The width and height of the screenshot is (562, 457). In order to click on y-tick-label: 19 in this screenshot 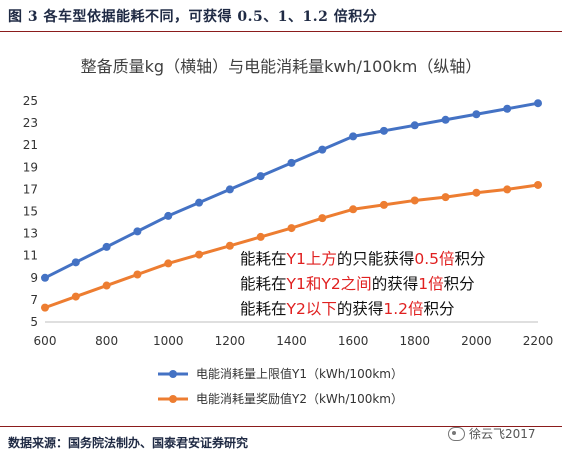, I will do `click(30, 167)`.